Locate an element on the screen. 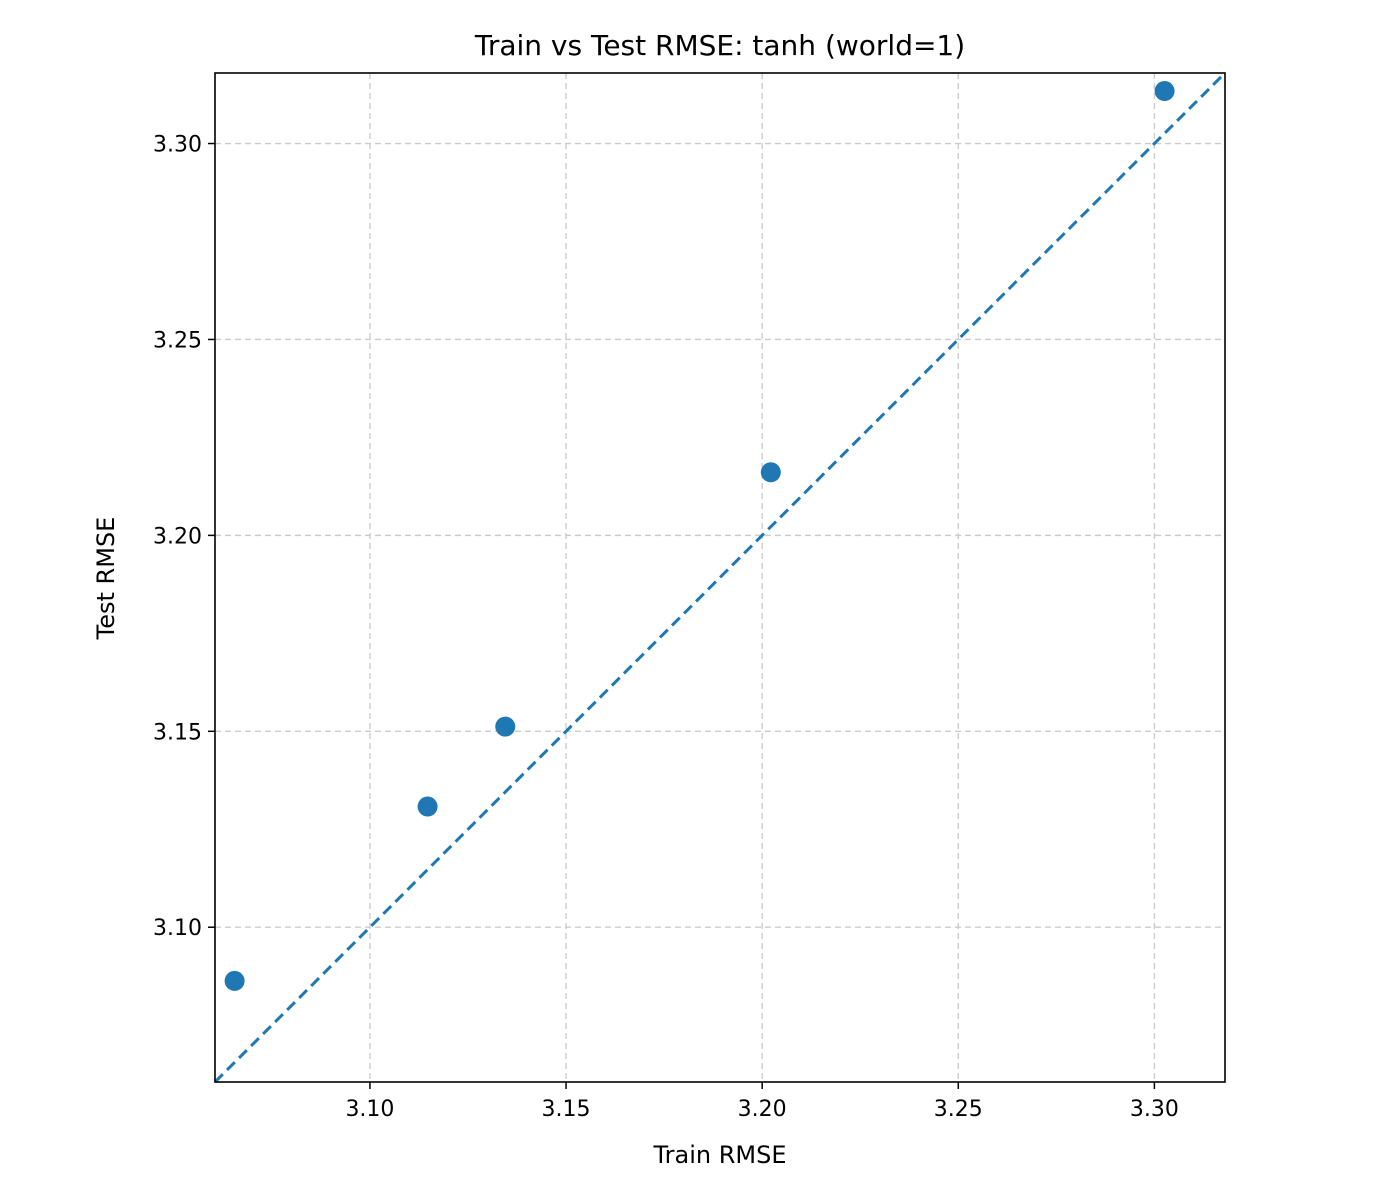  y-tick-label: 3.30 is located at coordinates (177, 145).